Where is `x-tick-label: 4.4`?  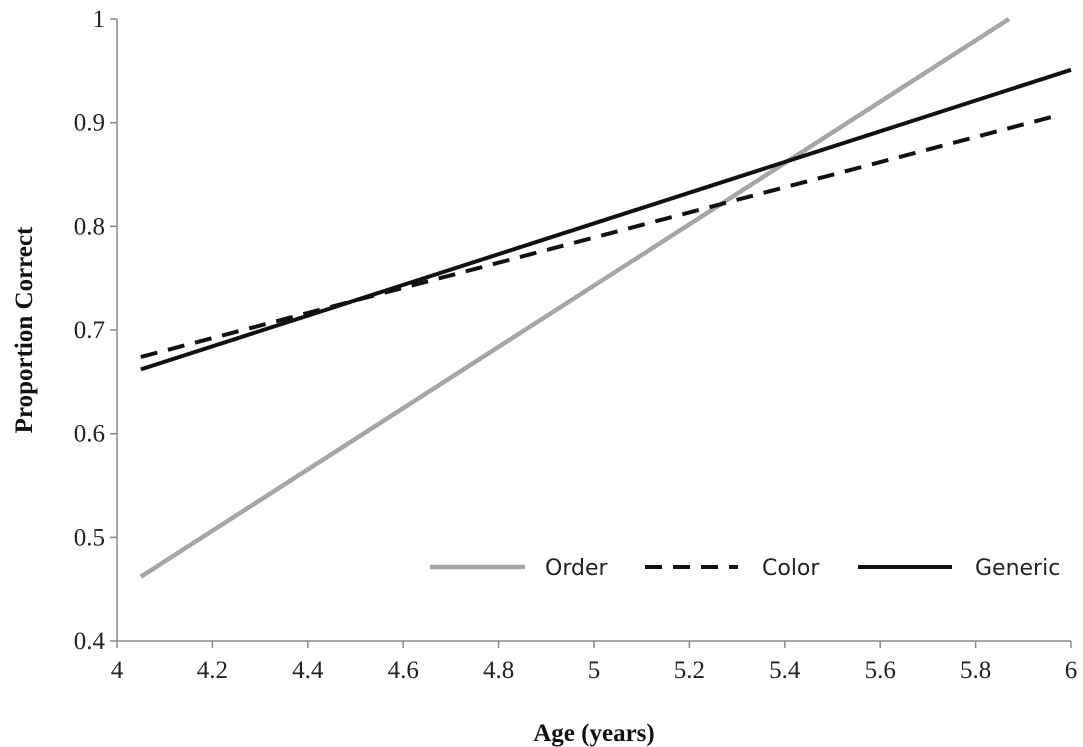
x-tick-label: 4.4 is located at coordinates (308, 670).